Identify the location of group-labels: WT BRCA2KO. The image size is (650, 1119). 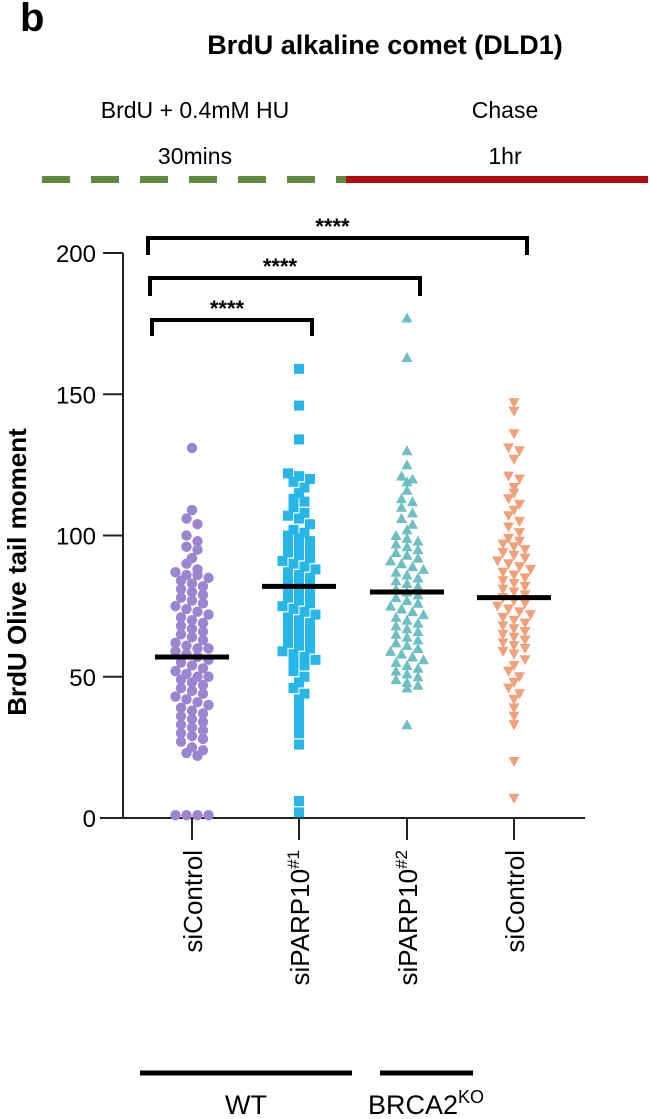
(312, 1094).